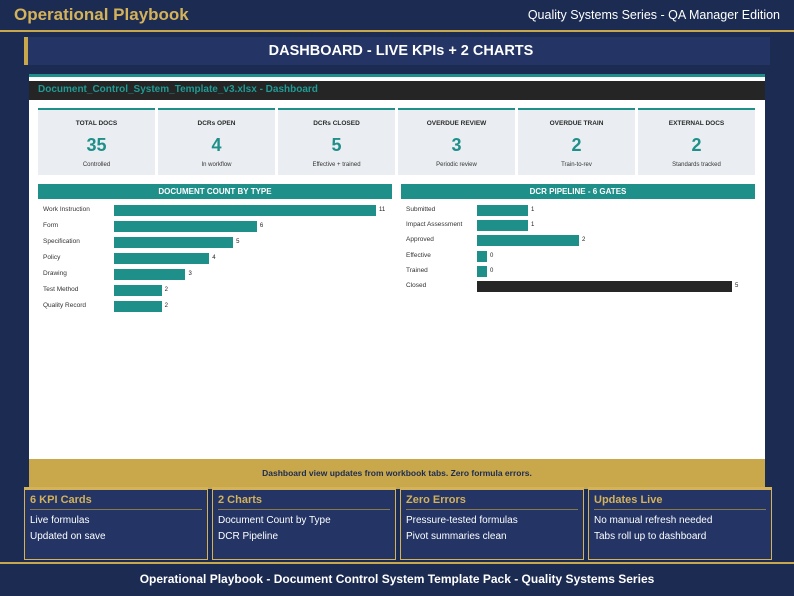 The image size is (794, 596). Describe the element at coordinates (248, 536) in the screenshot. I see `card-line: DCR Pipeline` at that location.